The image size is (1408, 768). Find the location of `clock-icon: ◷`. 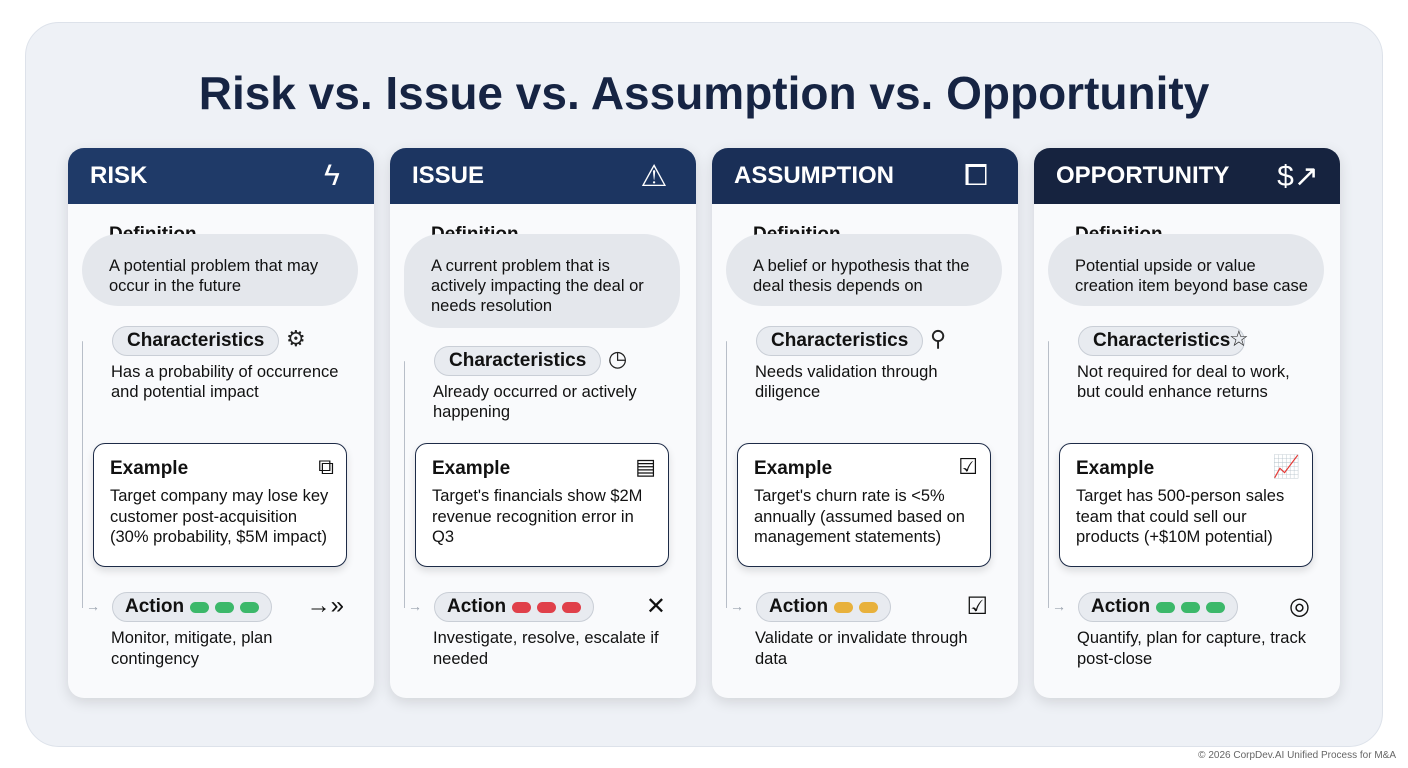

clock-icon: ◷ is located at coordinates (618, 358).